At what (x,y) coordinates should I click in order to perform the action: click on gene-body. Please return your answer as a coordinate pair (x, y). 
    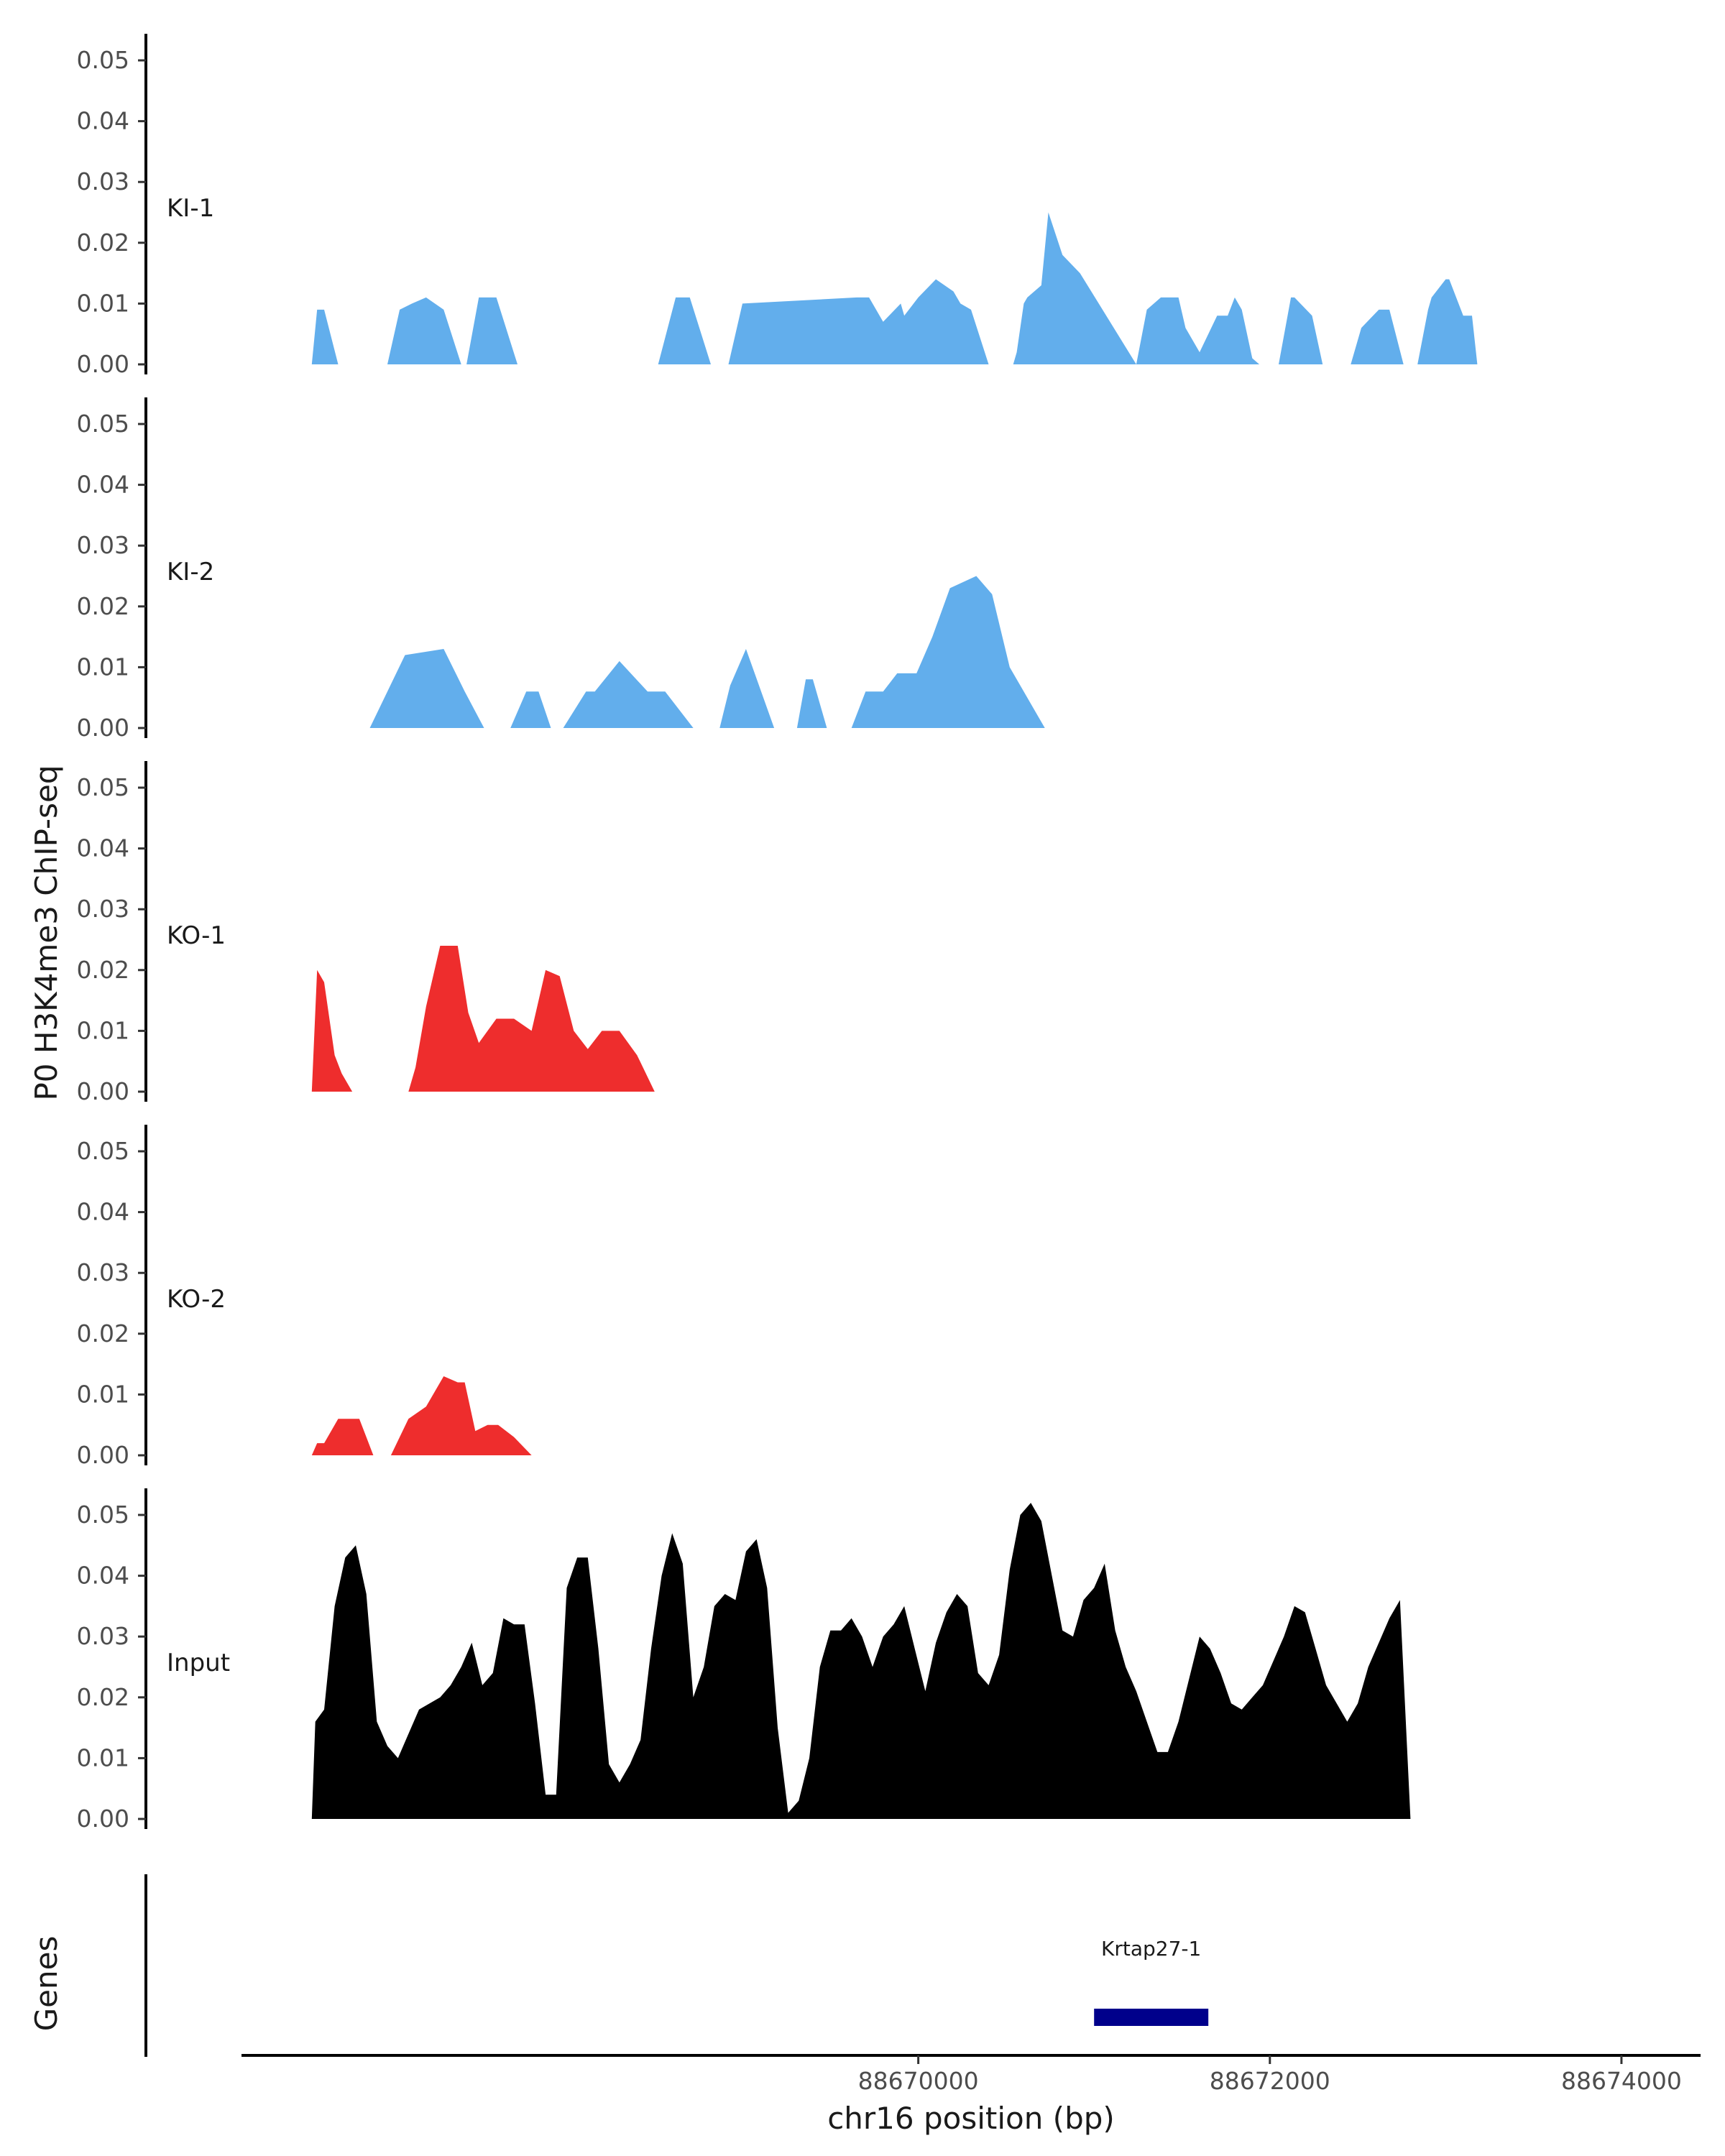
    Looking at the image, I should click on (1151, 2018).